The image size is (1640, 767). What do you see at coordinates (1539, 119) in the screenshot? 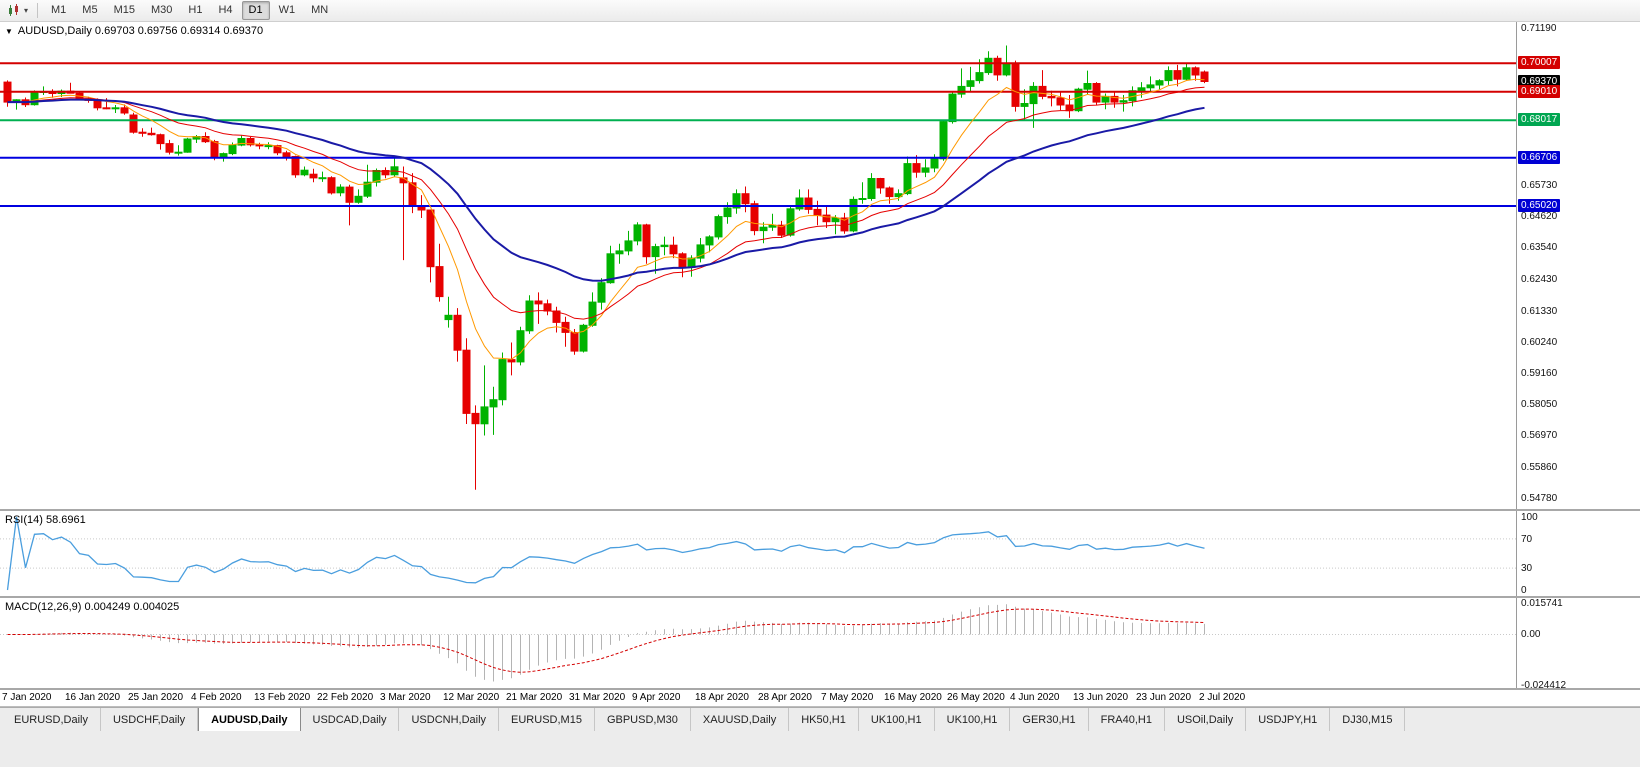
I see `price-level-badge: 0.68017` at bounding box center [1539, 119].